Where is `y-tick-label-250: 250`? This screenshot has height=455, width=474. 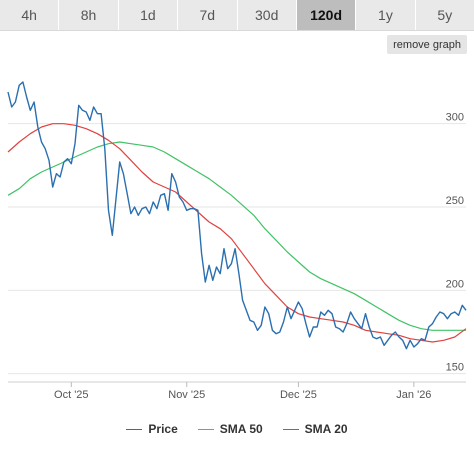
y-tick-label-250: 250 is located at coordinates (455, 201).